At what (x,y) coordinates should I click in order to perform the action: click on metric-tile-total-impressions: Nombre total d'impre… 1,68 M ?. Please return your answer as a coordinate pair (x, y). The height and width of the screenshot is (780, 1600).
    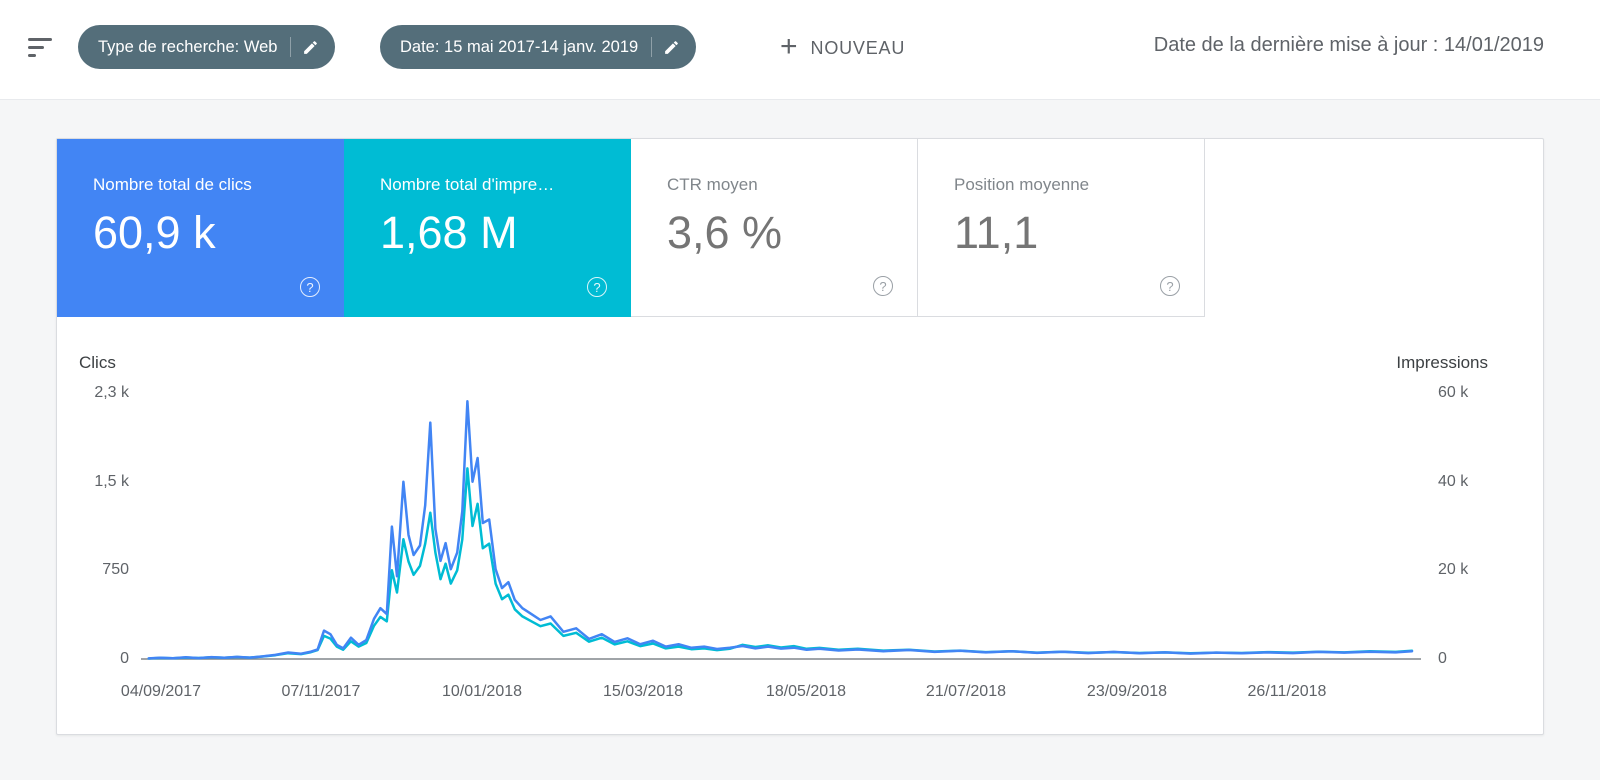
    Looking at the image, I should click on (487, 228).